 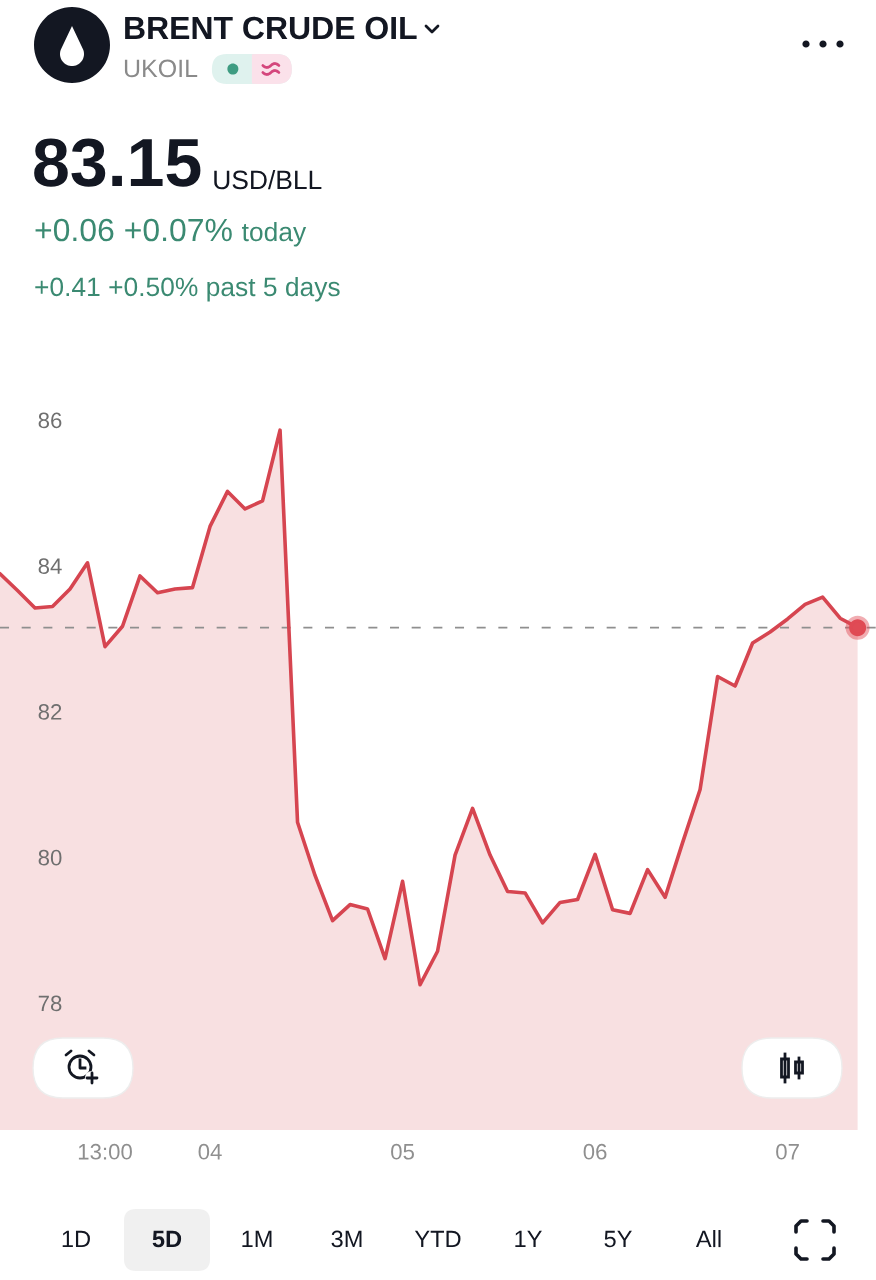 I want to click on text: 83.15, so click(x=117, y=162).